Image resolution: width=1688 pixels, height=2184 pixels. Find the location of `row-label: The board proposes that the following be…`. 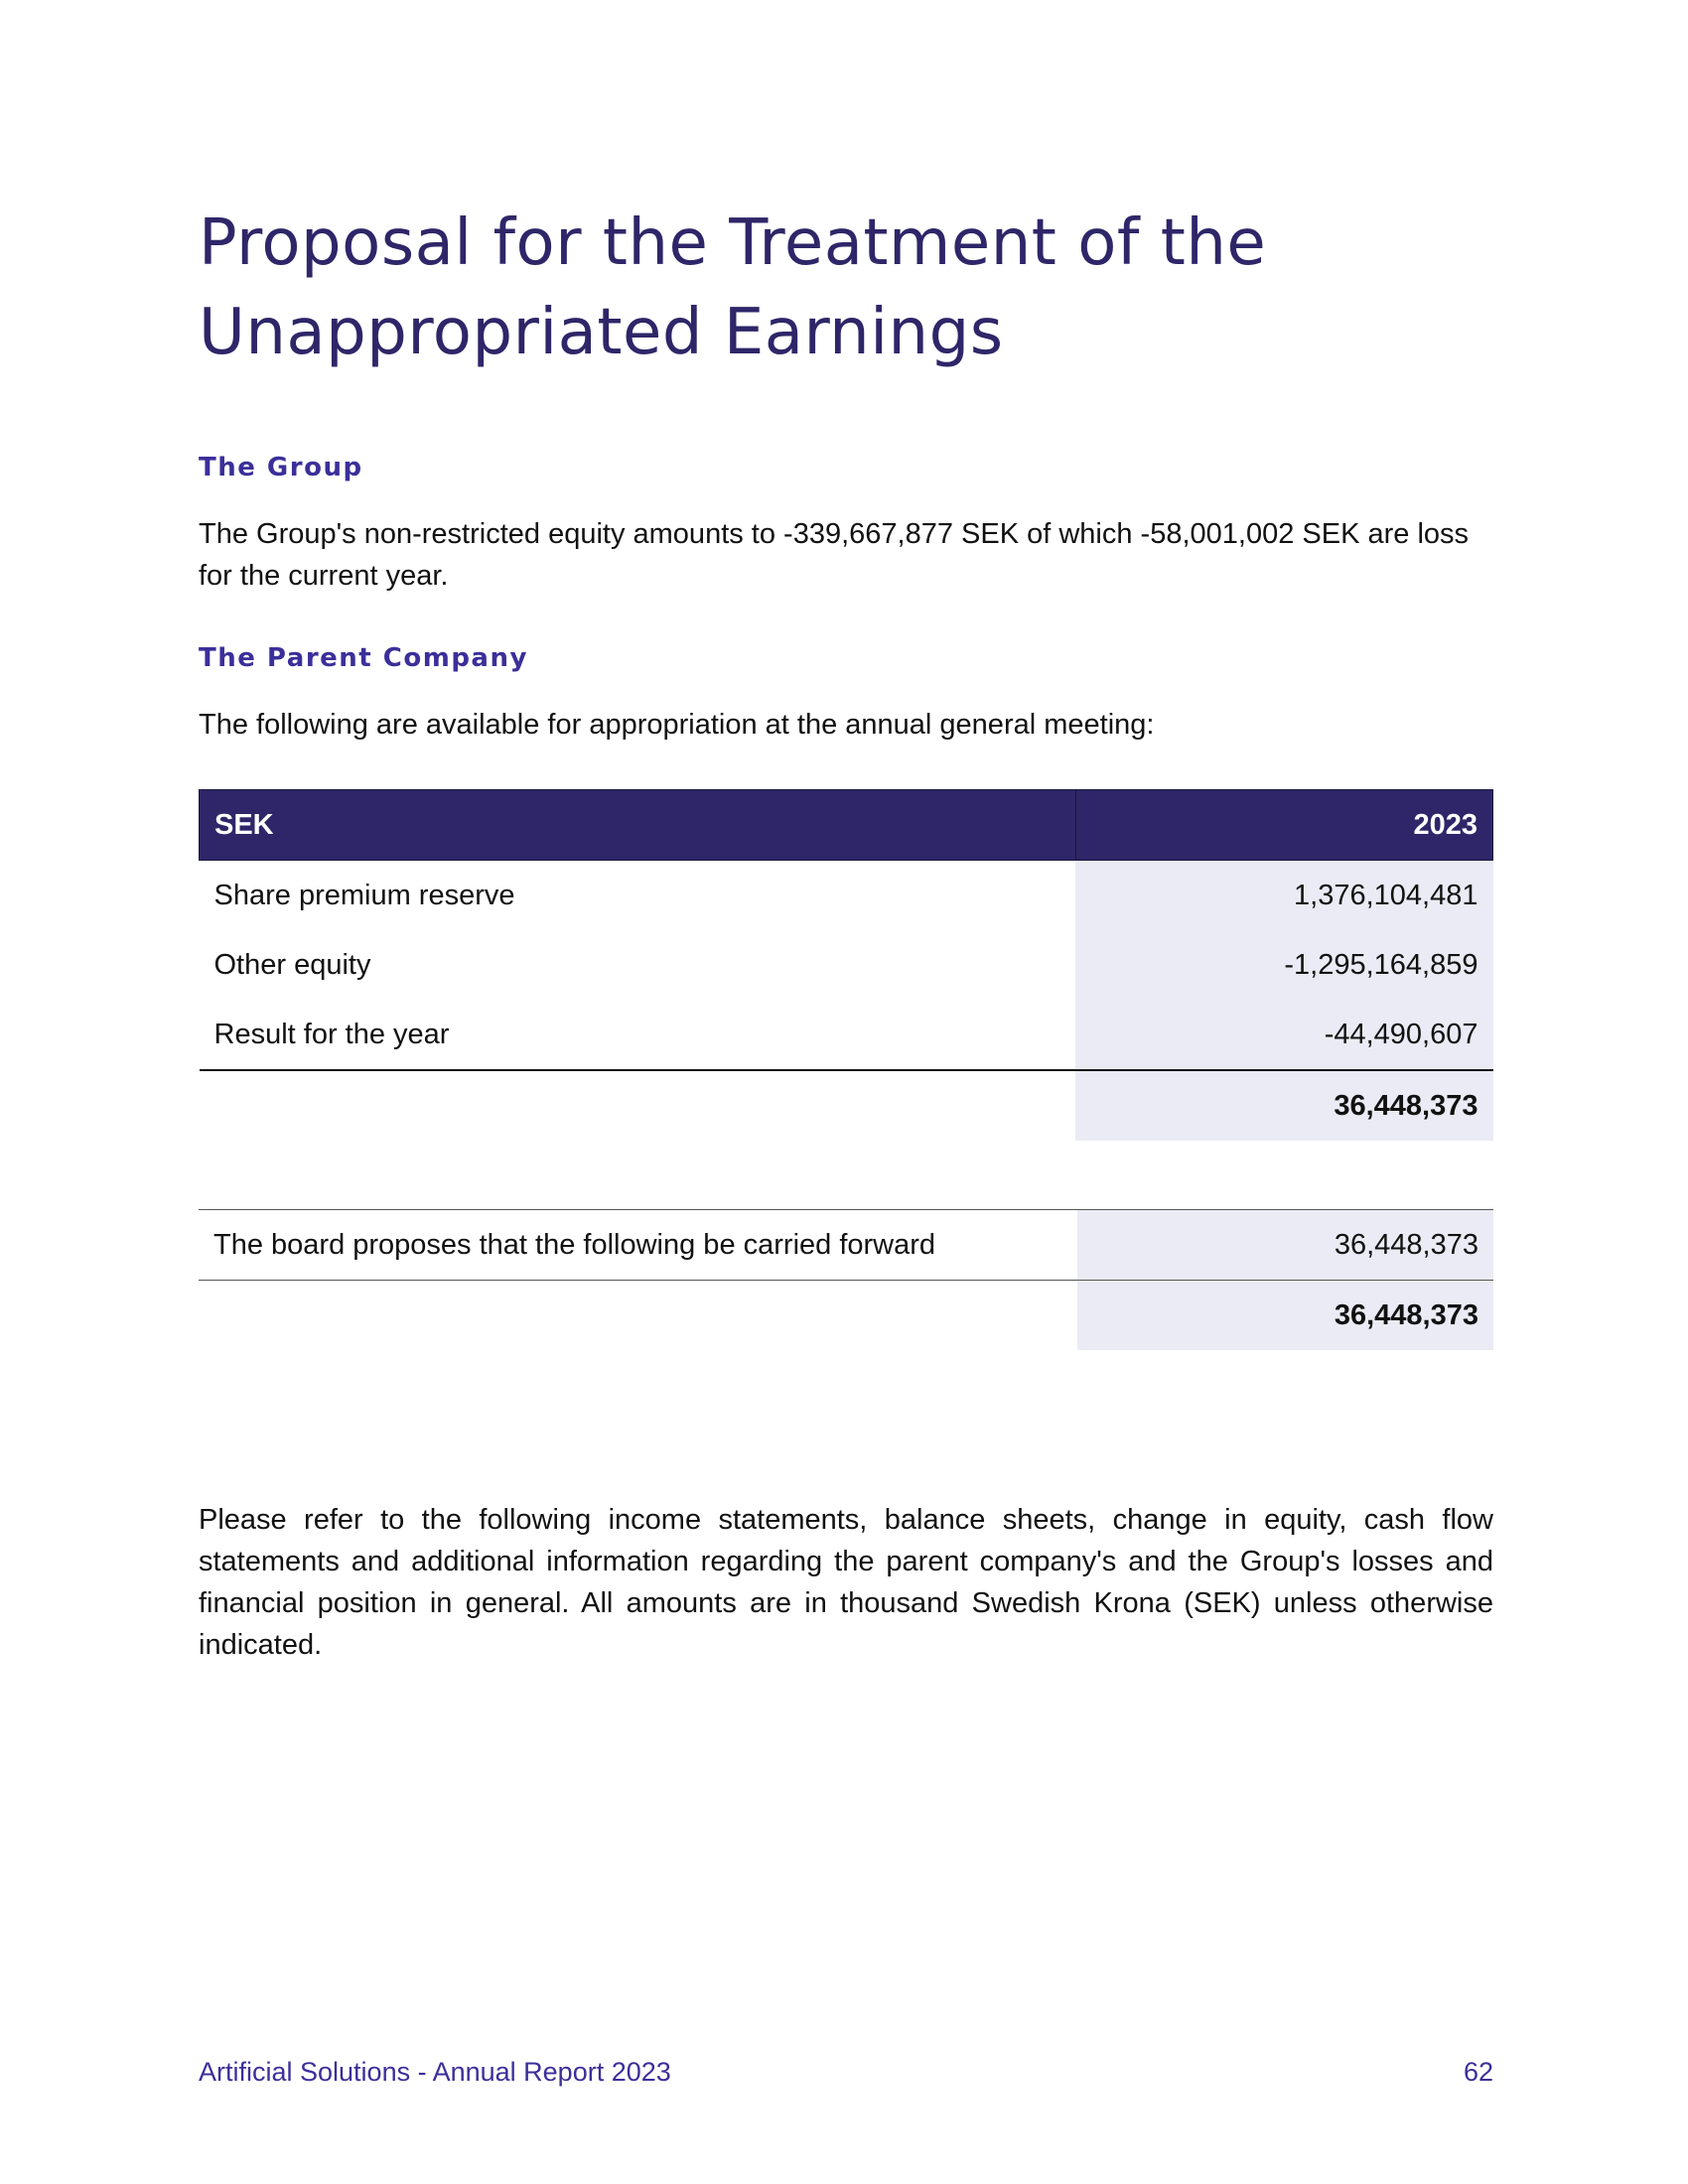

row-label: The board proposes that the following be… is located at coordinates (638, 1245).